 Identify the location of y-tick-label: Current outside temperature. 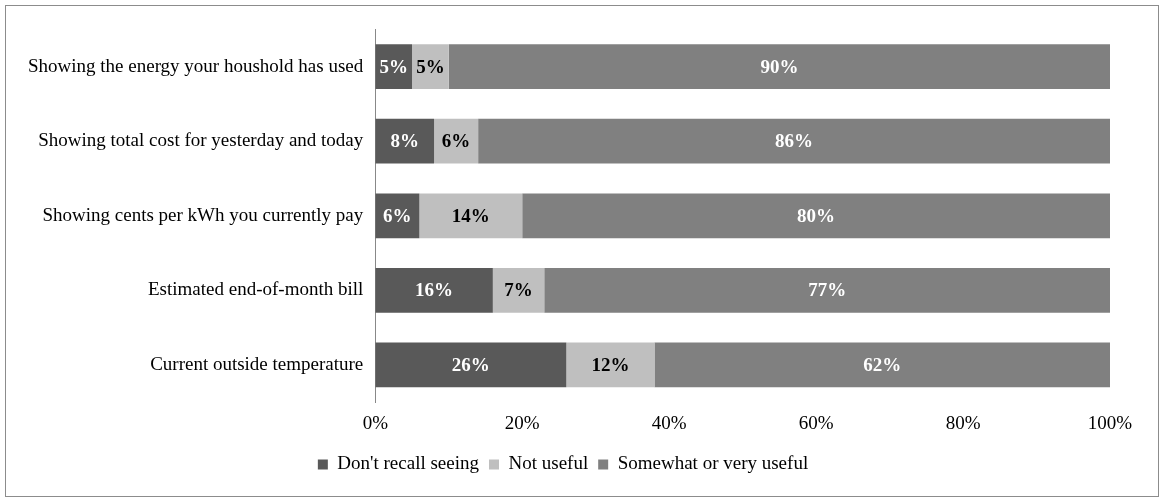
(257, 363).